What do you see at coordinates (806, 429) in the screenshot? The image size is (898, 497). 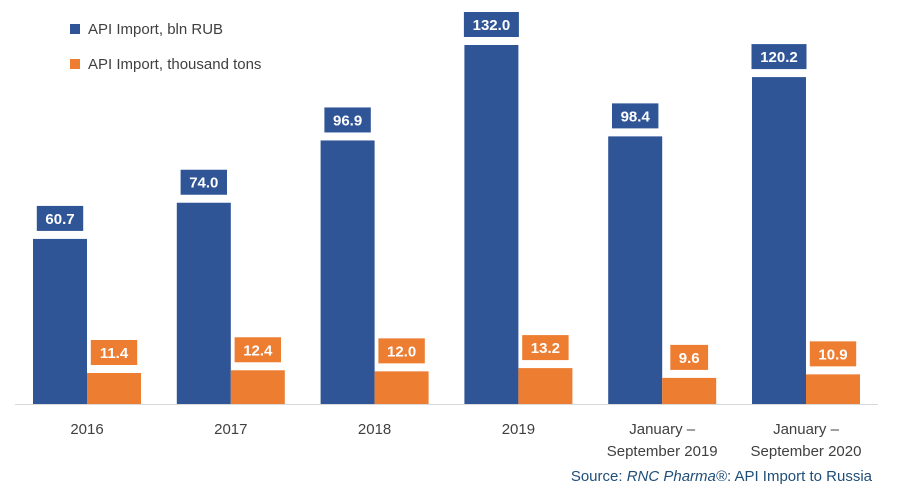 I see `category-label-5-line0: January –` at bounding box center [806, 429].